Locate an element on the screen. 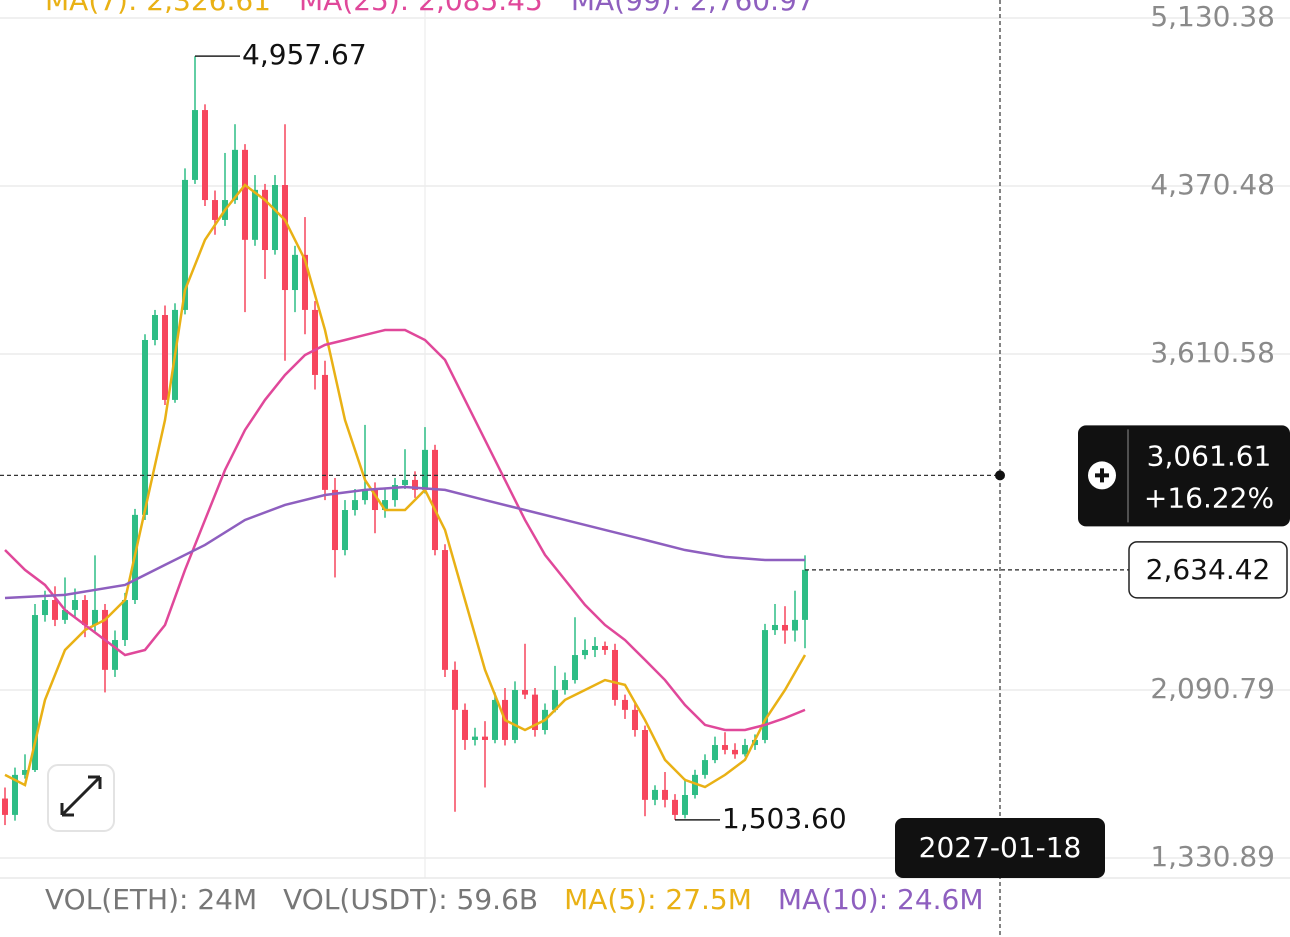 Image resolution: width=1290 pixels, height=937 pixels. crosshair-price: 3,061.61 is located at coordinates (1209, 455).